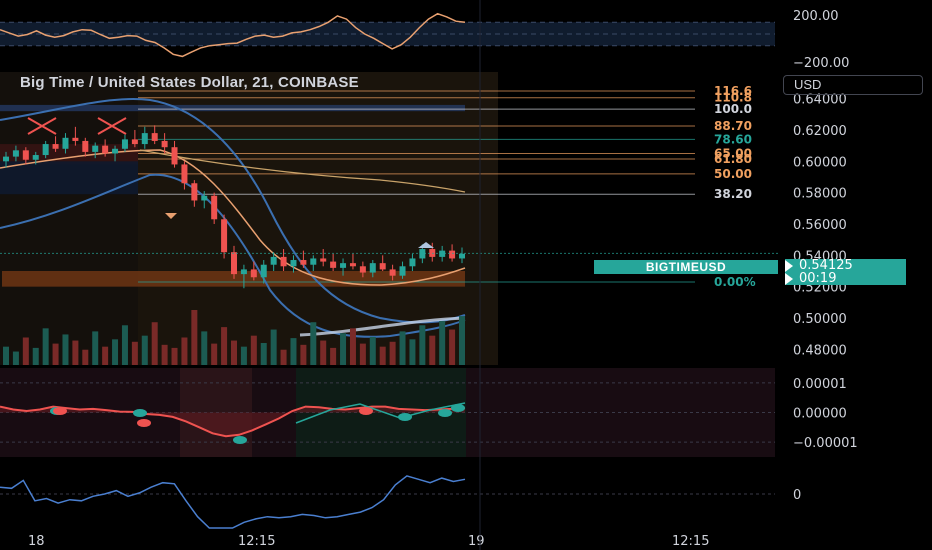 This screenshot has height=550, width=932. What do you see at coordinates (426, 245) in the screenshot?
I see `triangle-up-icon` at bounding box center [426, 245].